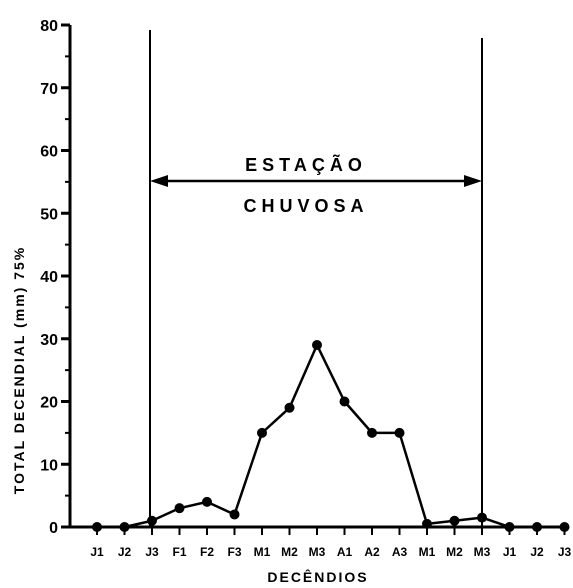 The image size is (573, 588). I want to click on y-tick-label: 30, so click(49, 340).